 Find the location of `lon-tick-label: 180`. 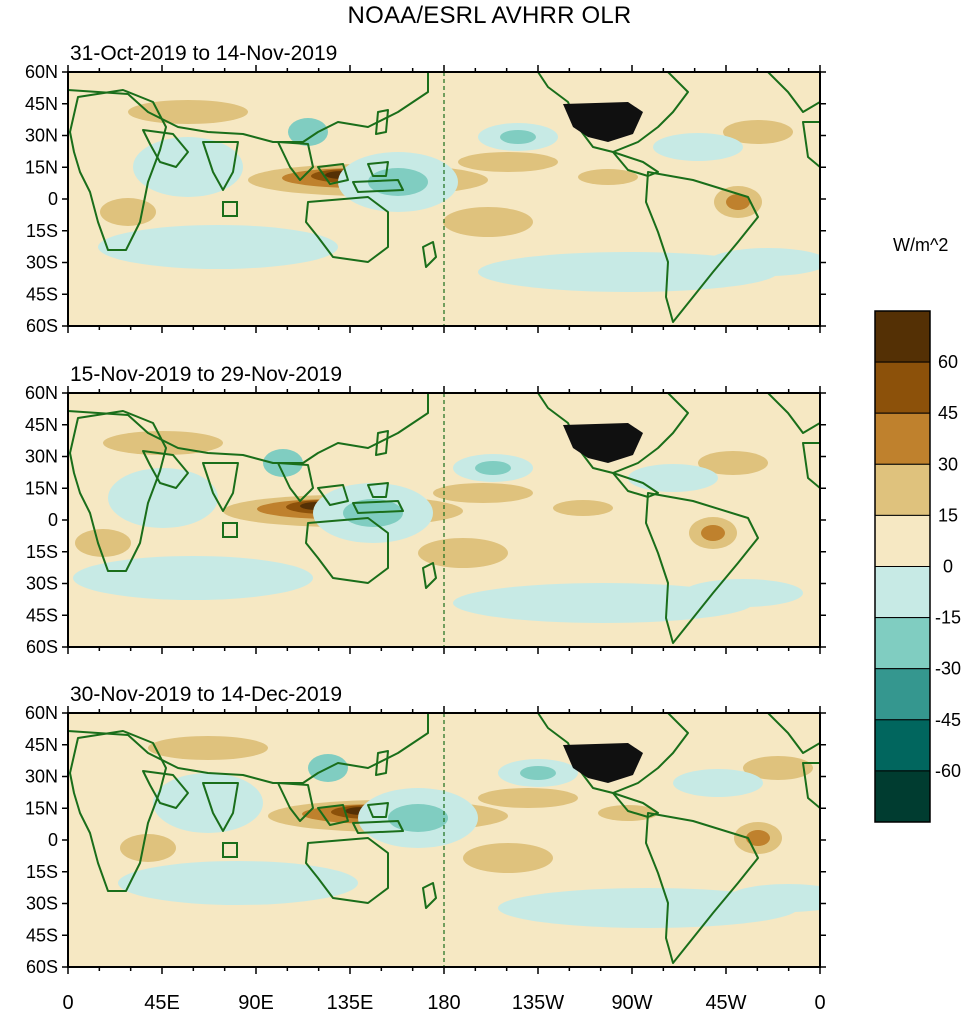

lon-tick-label: 180 is located at coordinates (443, 1003).